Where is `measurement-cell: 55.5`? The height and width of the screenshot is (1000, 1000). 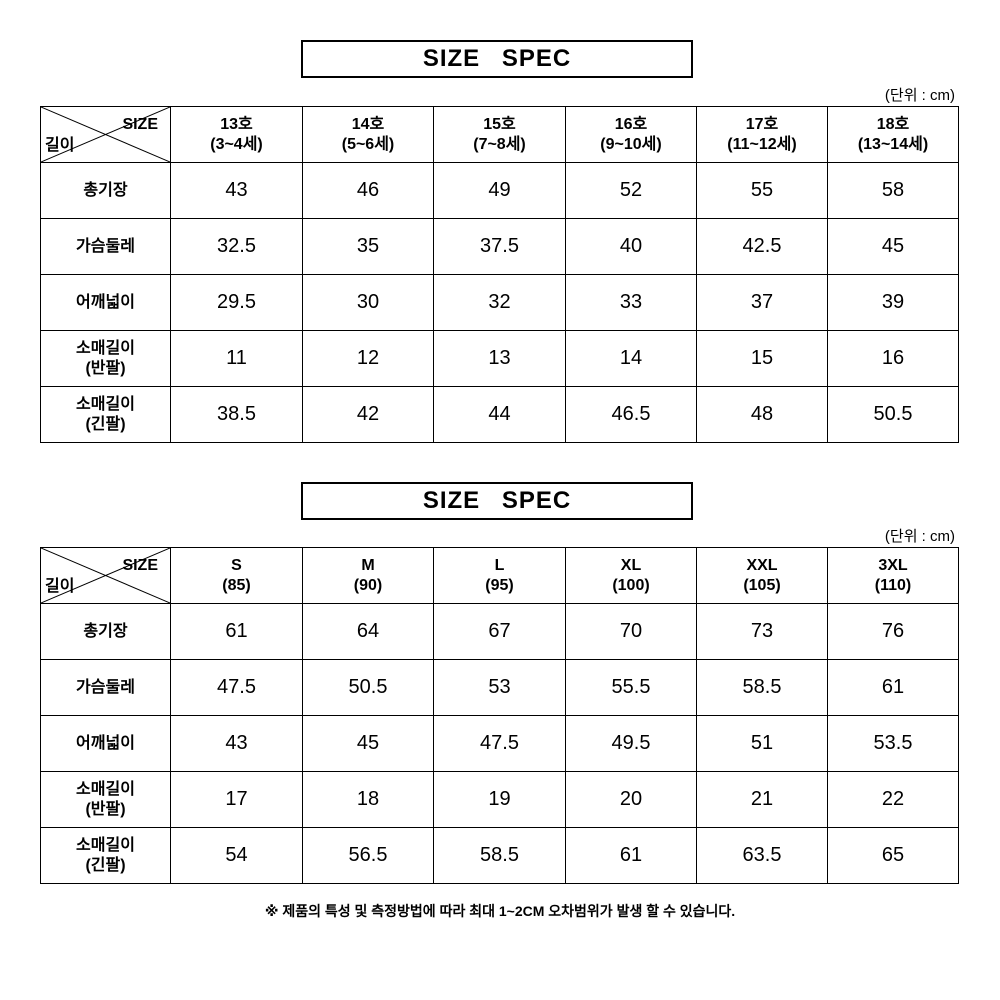
measurement-cell: 55.5 is located at coordinates (631, 687).